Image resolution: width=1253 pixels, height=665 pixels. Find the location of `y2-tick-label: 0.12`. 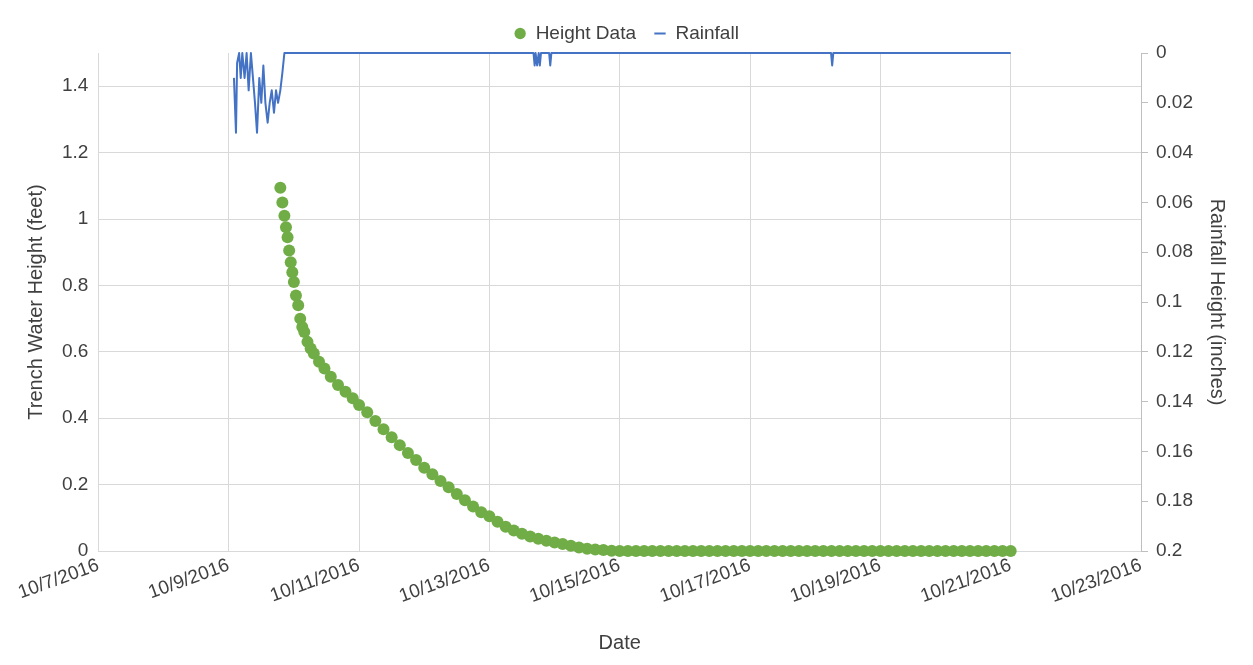

y2-tick-label: 0.12 is located at coordinates (1174, 351).